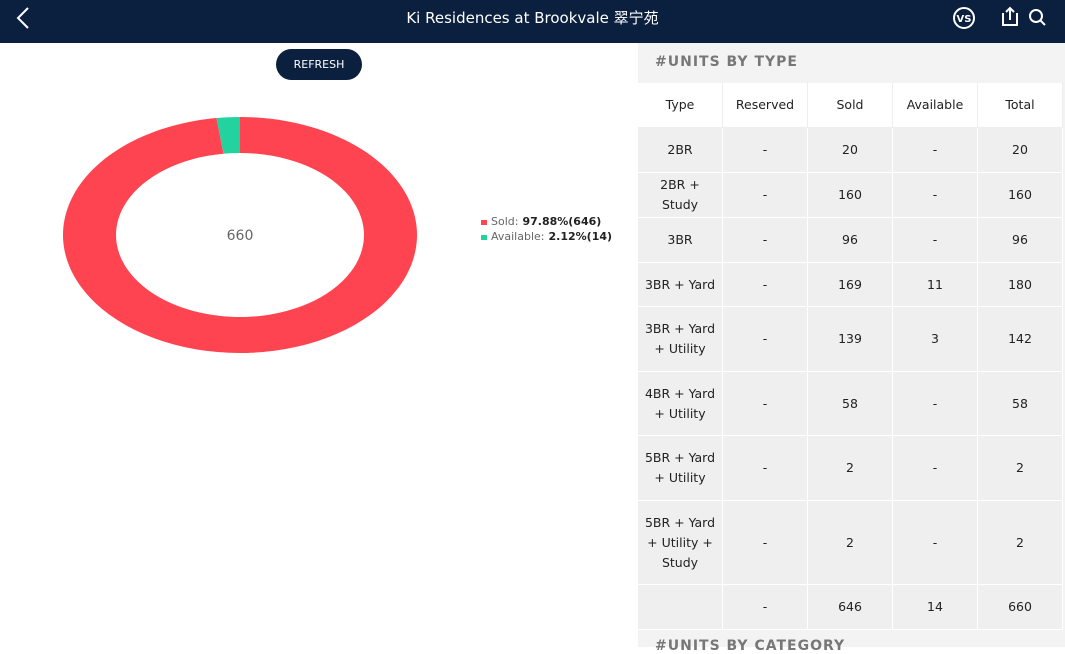 This screenshot has width=1065, height=654. I want to click on column-header: Sold, so click(850, 105).